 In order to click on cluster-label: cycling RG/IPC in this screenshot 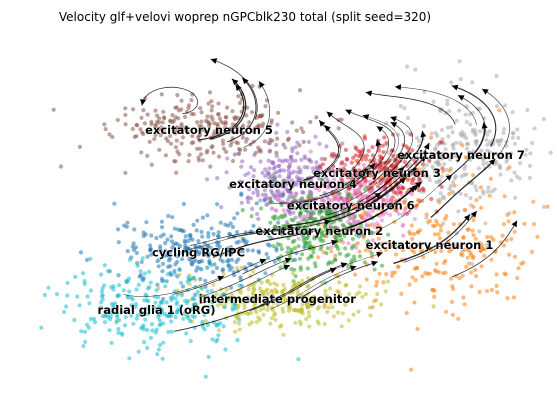, I will do `click(198, 252)`.